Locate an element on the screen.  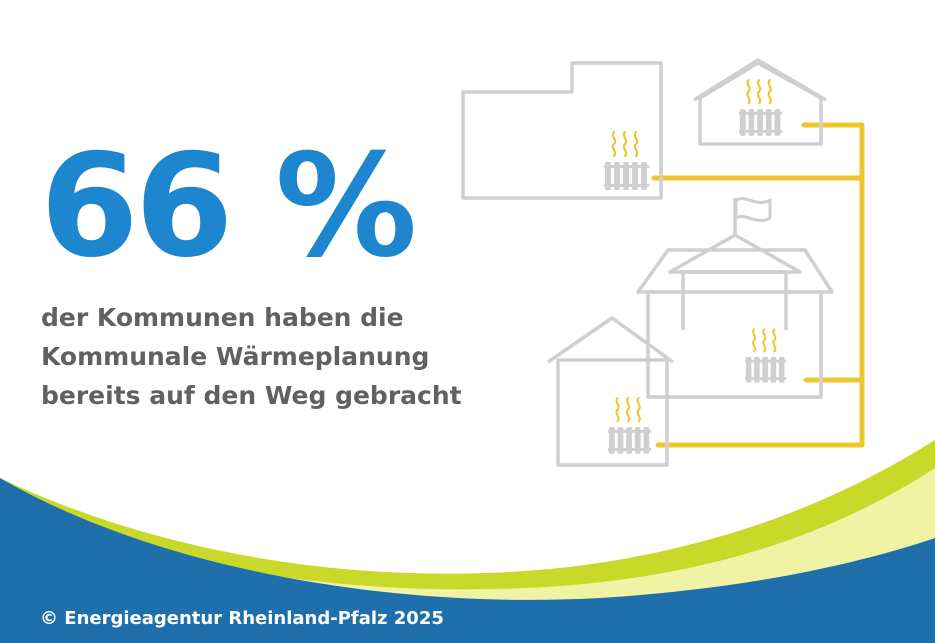
description-line: der Kommunen haben die is located at coordinates (222, 317).